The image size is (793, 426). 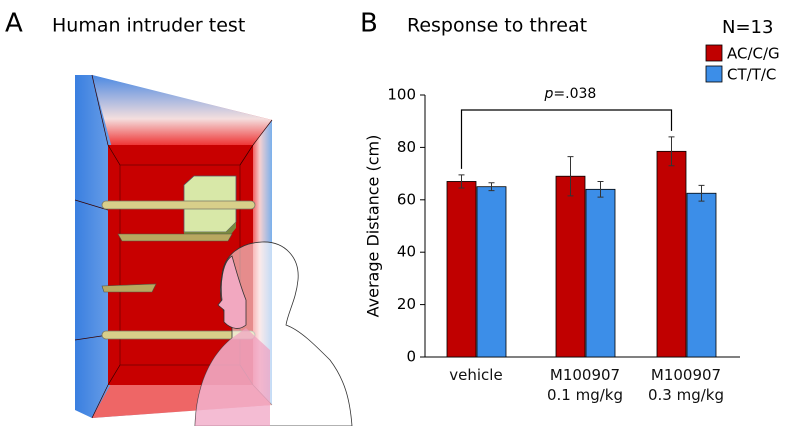 I want to click on chart-title: Response to threat, so click(x=497, y=26).